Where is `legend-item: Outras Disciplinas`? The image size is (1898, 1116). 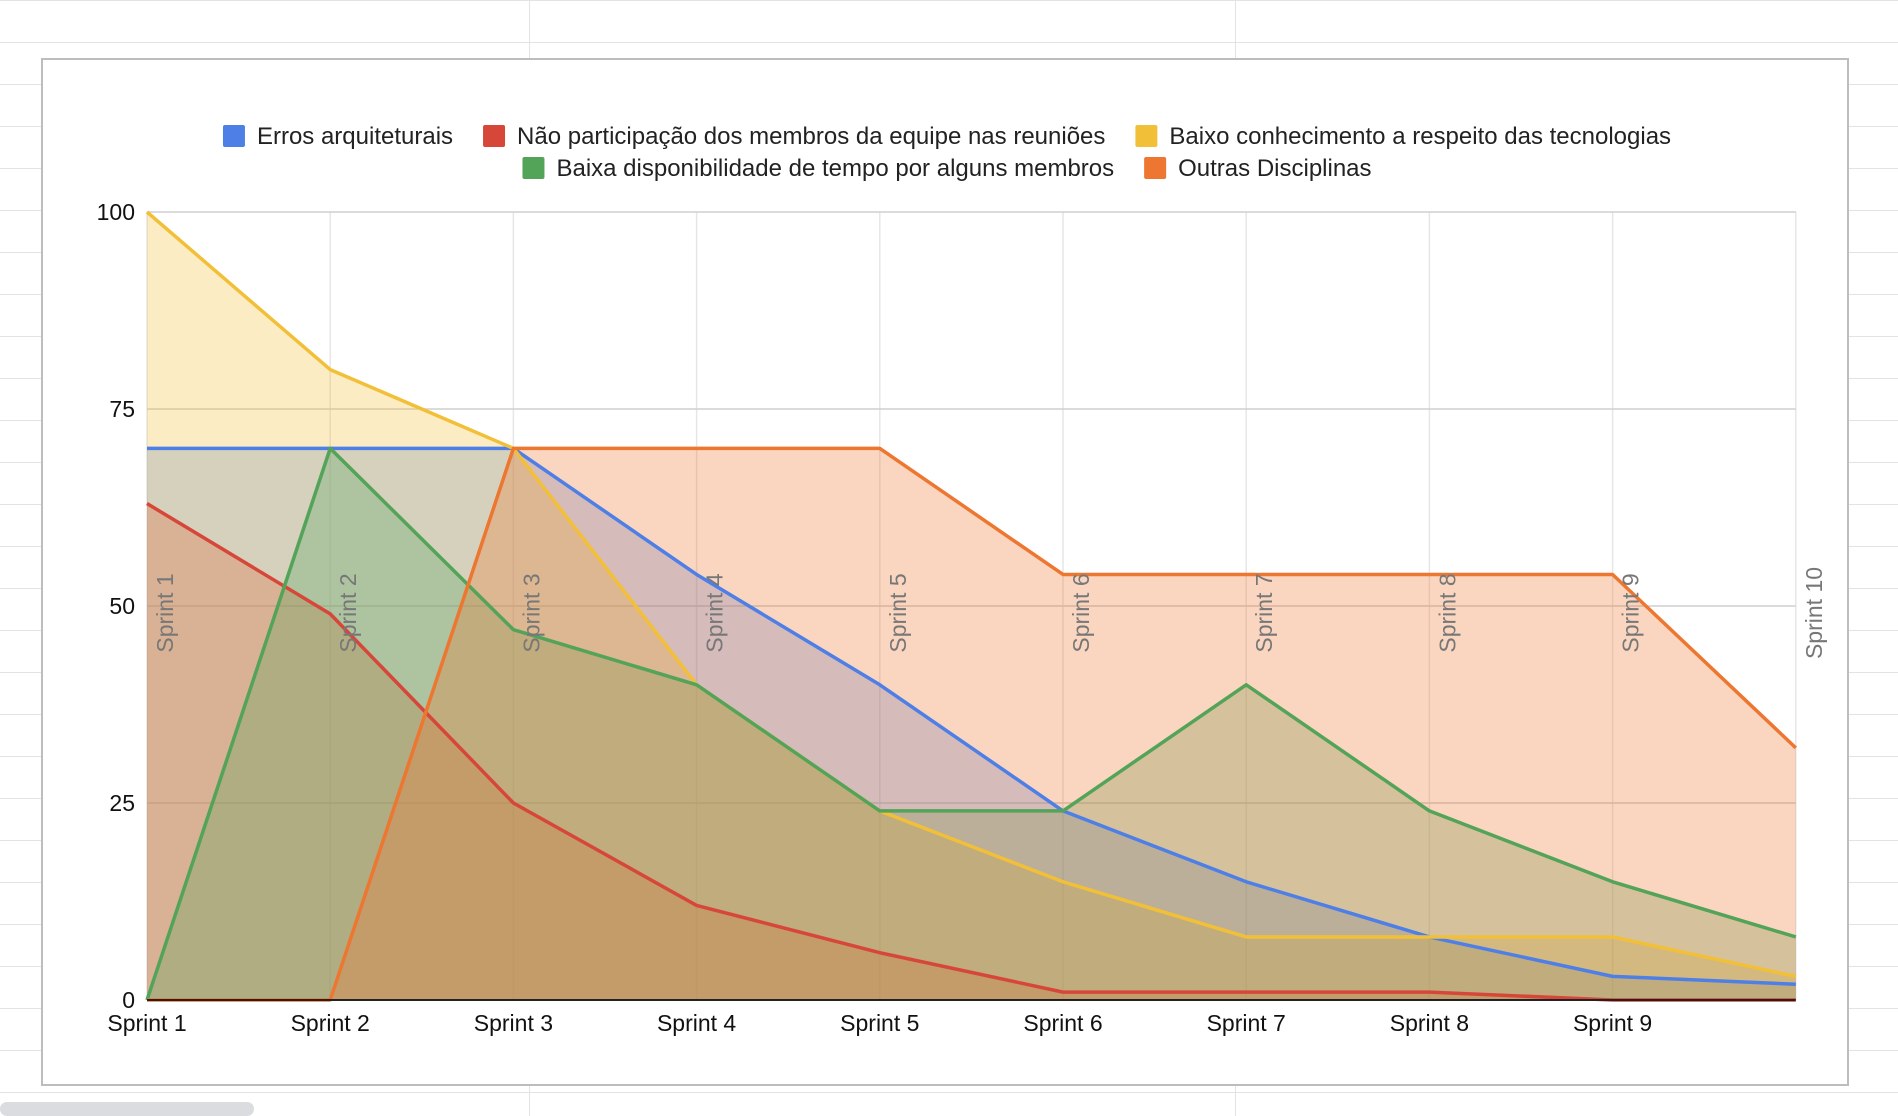 legend-item: Outras Disciplinas is located at coordinates (1258, 168).